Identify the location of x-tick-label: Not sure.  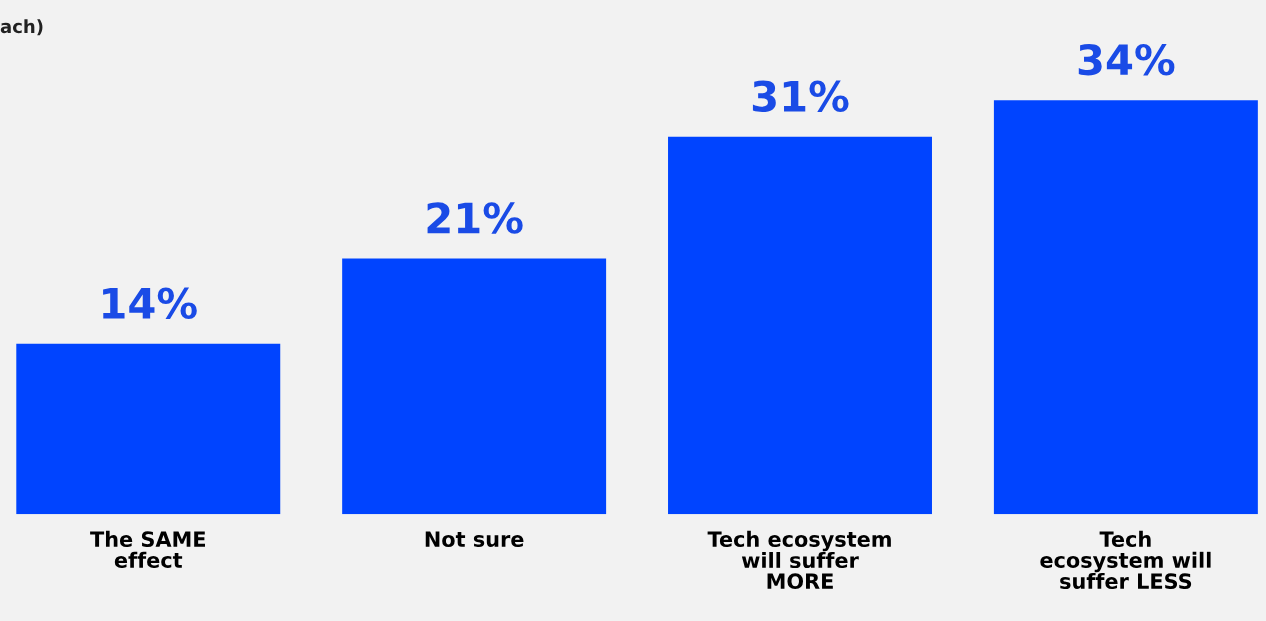
(474, 539).